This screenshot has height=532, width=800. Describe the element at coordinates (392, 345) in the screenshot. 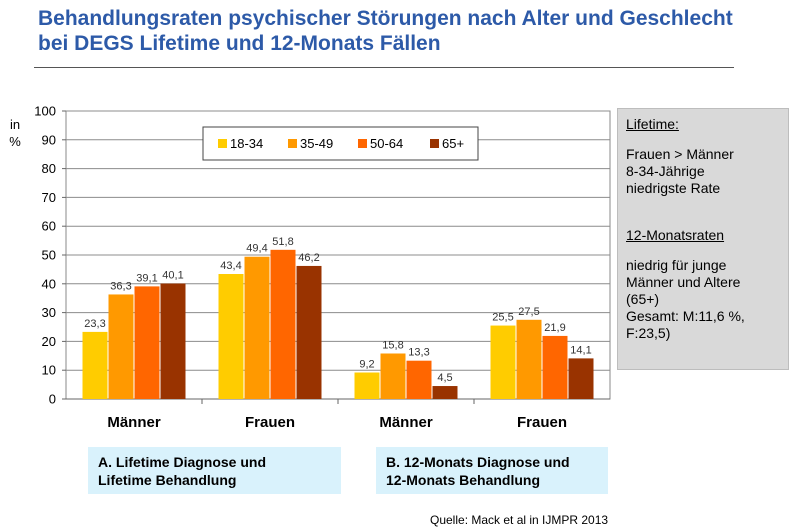

I see `data-label: 15,8` at that location.